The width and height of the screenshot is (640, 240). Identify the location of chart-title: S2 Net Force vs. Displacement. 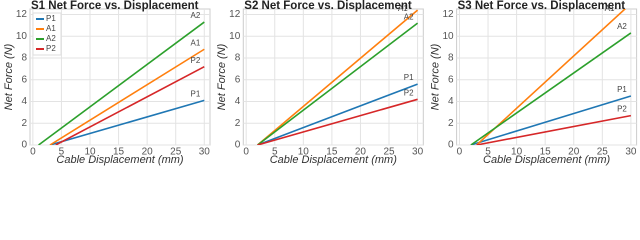
(328, 6).